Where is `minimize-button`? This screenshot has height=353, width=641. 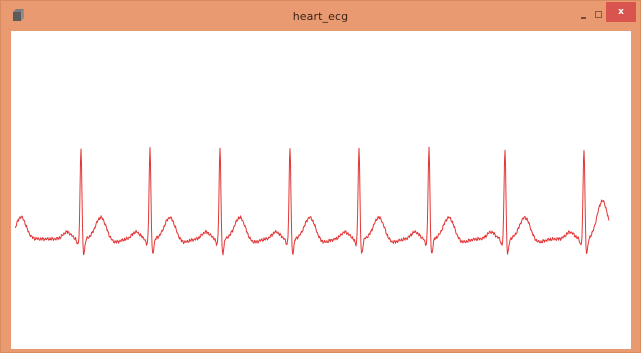 minimize-button is located at coordinates (583, 14).